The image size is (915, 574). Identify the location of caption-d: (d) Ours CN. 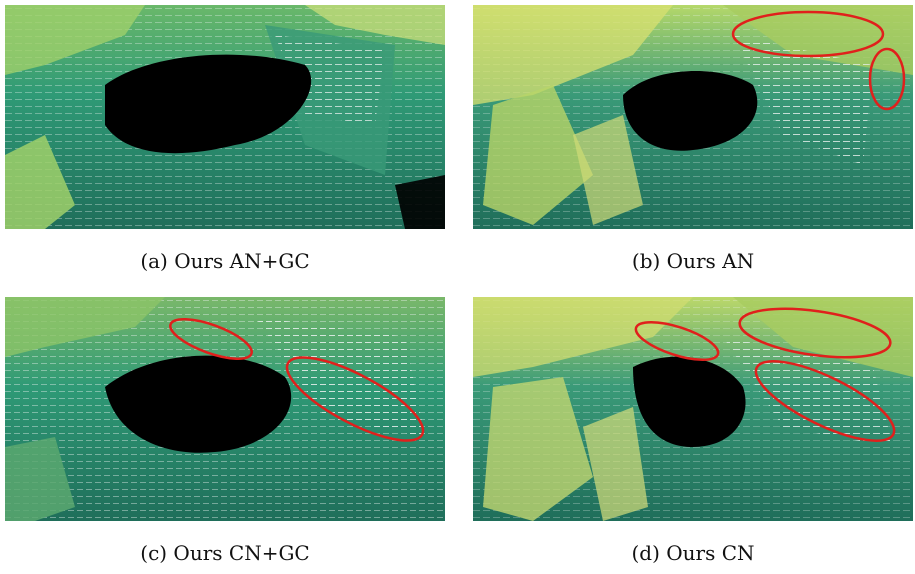
(693, 553).